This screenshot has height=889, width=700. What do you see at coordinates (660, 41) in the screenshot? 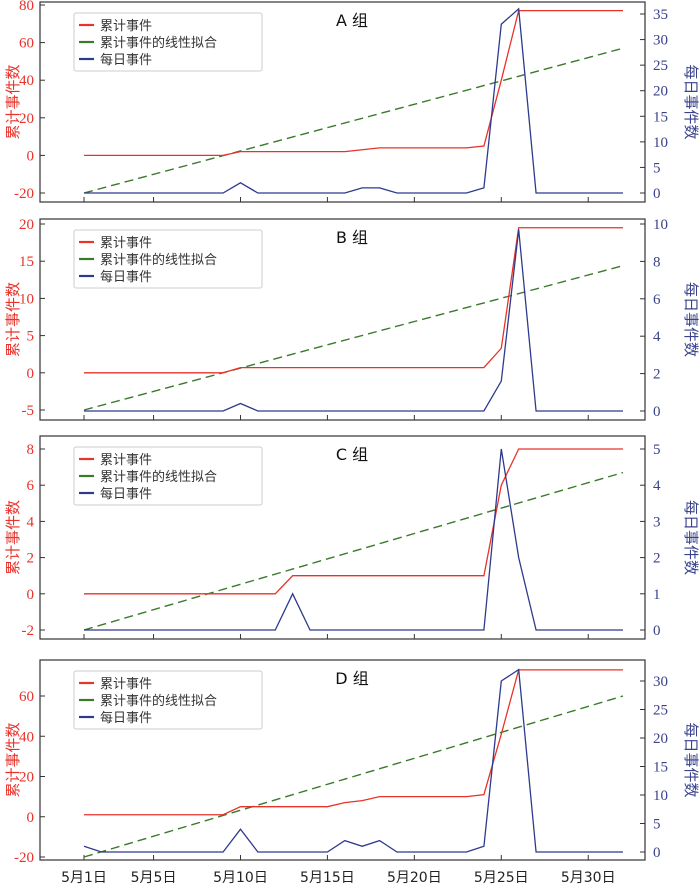
I see `right-y-tick-label: 30` at bounding box center [660, 41].